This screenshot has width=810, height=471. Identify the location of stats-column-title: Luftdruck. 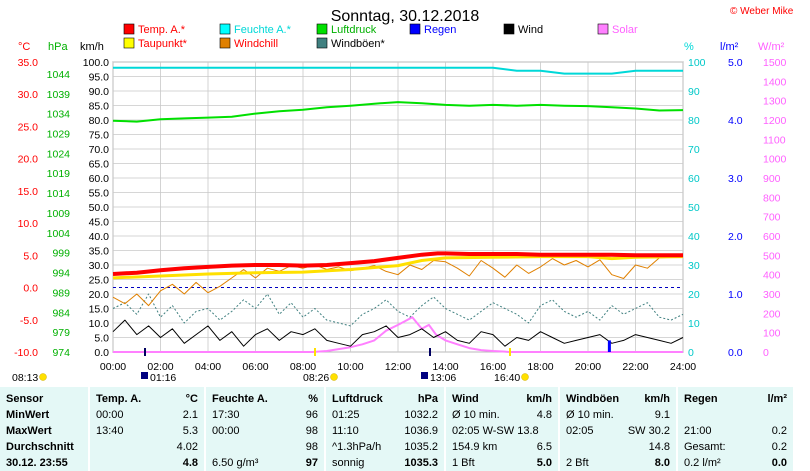
(357, 399).